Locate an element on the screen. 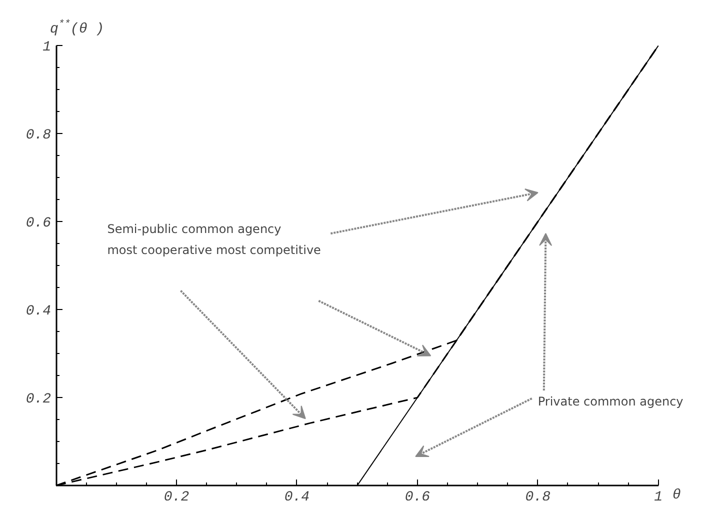  annotation: Semi-public common agency most cooperative most competitive is located at coordinates (214, 239).